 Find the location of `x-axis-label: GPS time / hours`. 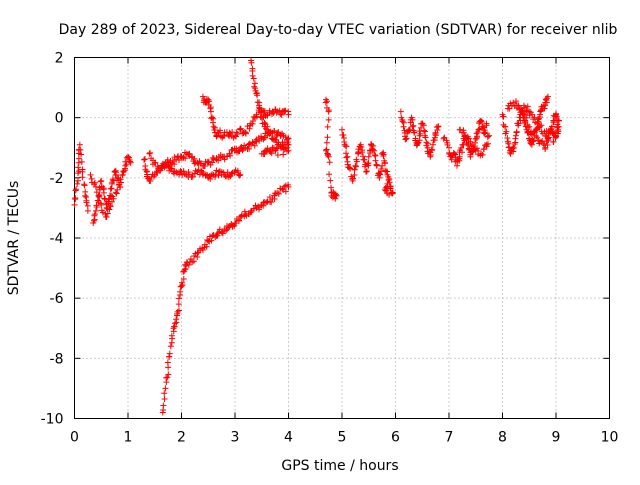

x-axis-label: GPS time / hours is located at coordinates (339, 466).